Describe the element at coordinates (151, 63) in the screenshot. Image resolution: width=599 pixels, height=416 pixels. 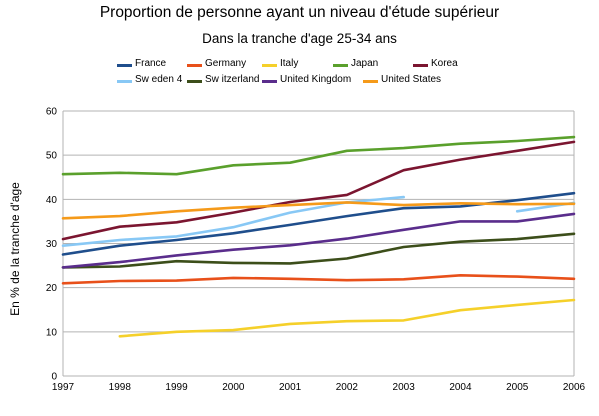
I see `legend-label: France` at that location.